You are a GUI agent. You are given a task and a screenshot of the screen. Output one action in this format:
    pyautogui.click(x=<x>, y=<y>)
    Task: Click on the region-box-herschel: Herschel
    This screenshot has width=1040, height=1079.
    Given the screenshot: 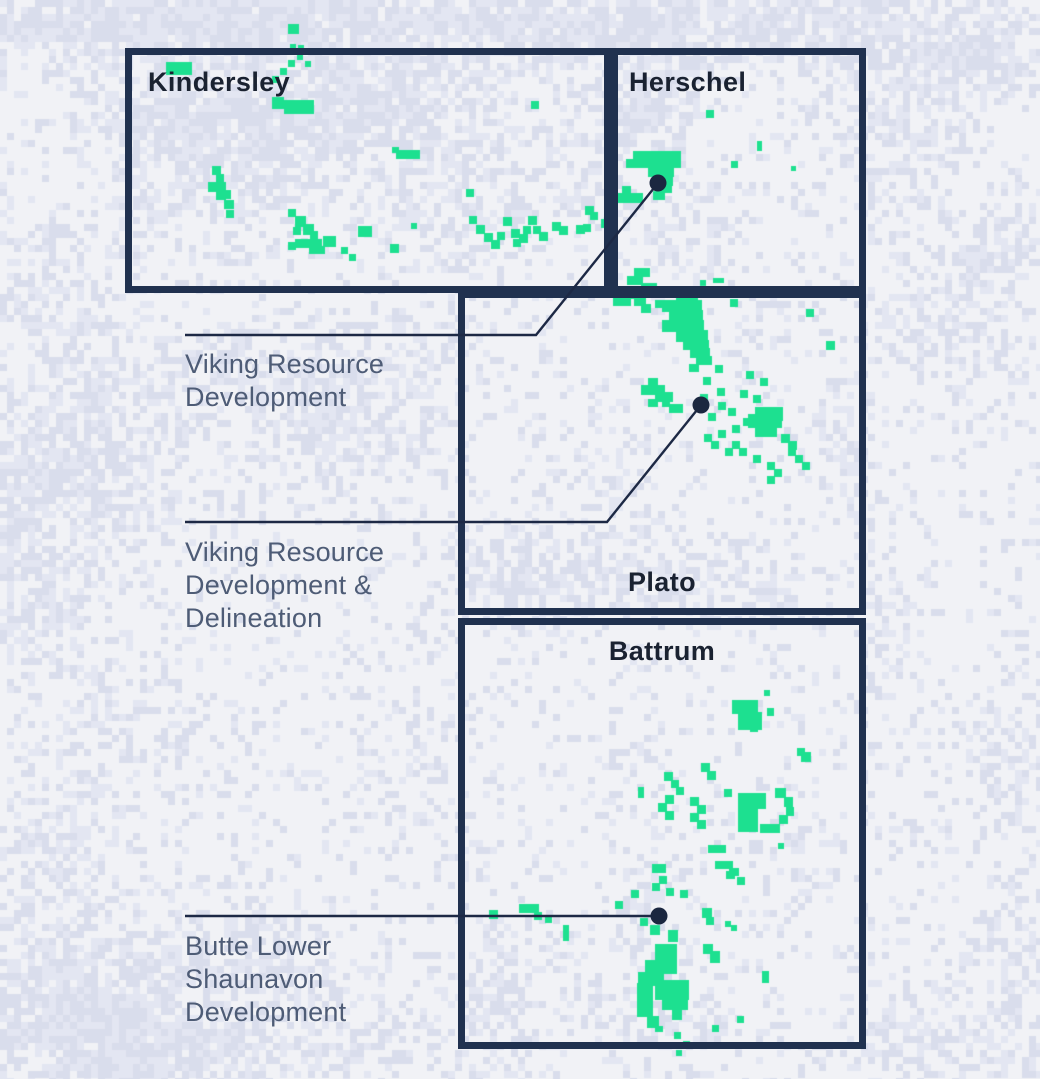 What is the action you would take?
    pyautogui.click(x=738, y=170)
    